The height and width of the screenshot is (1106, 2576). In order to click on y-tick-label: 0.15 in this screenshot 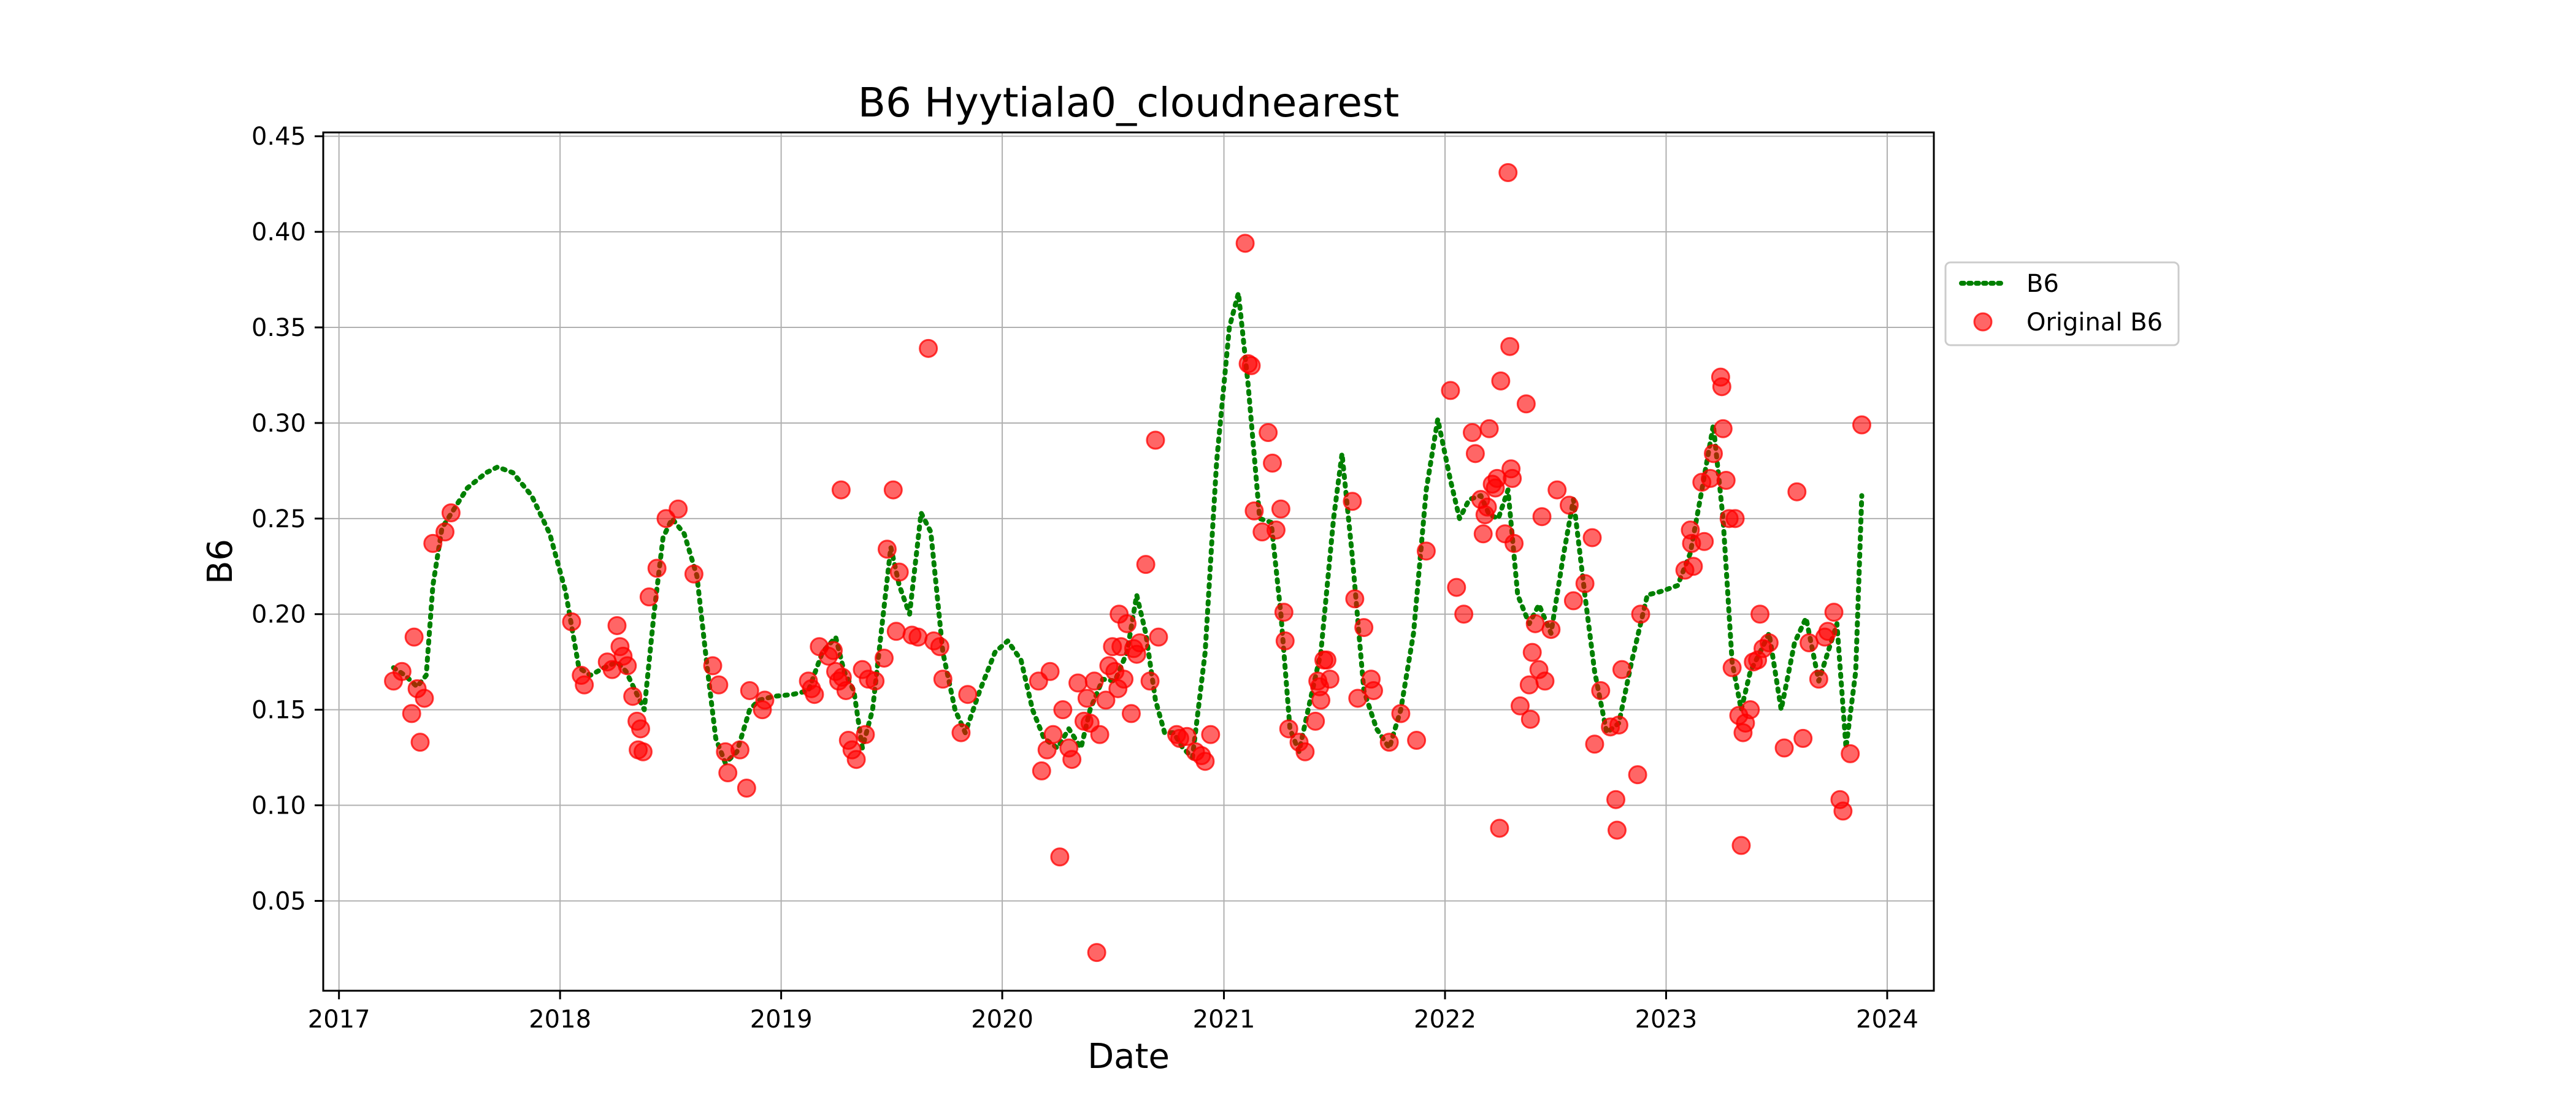, I will do `click(278, 710)`.